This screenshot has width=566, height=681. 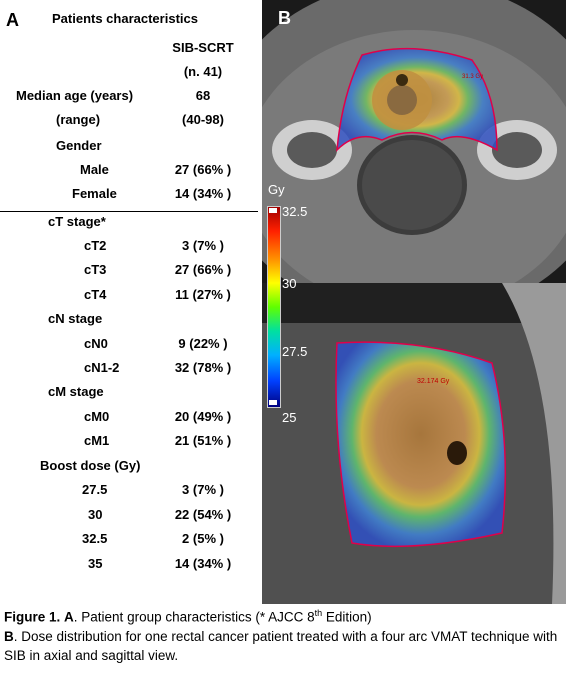 What do you see at coordinates (203, 47) in the screenshot?
I see `group-header: SIB-SCRT` at bounding box center [203, 47].